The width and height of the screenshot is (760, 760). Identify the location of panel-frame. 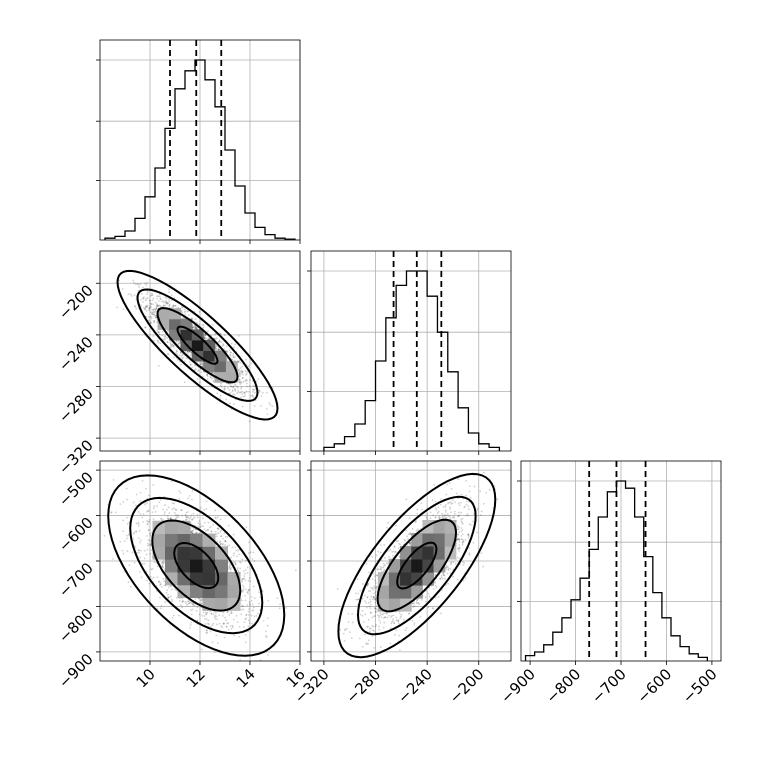
(411, 351).